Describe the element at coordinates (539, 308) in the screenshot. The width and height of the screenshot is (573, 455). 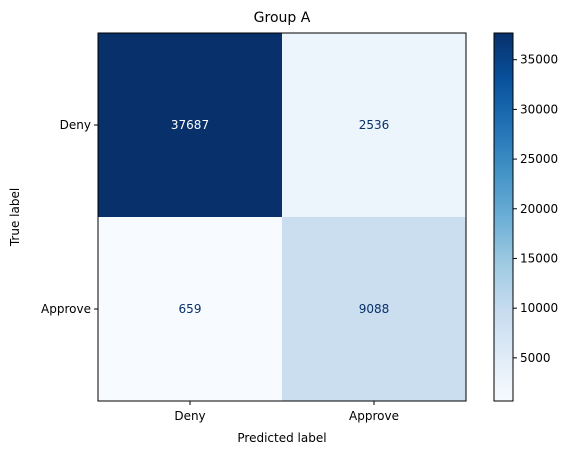
I see `colorbar-tick-label: 10000` at that location.